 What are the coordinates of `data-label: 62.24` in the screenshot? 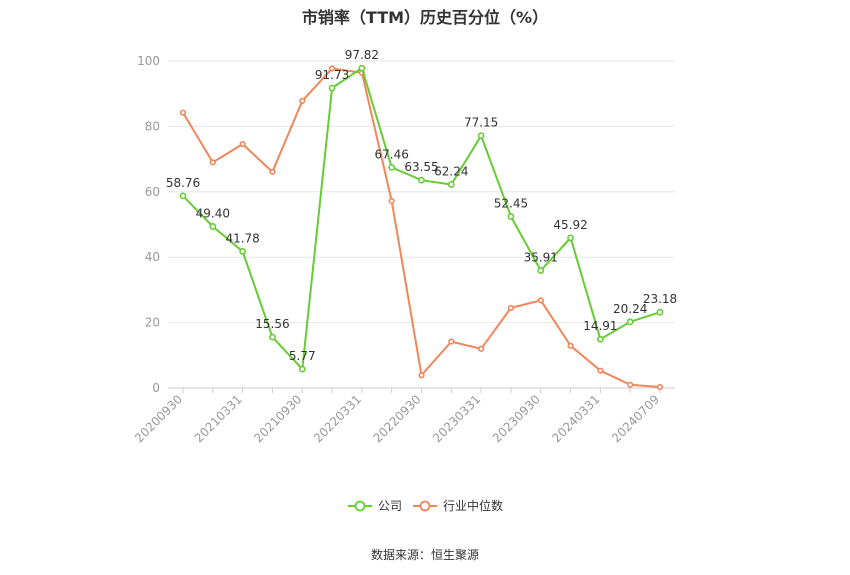 It's located at (451, 171).